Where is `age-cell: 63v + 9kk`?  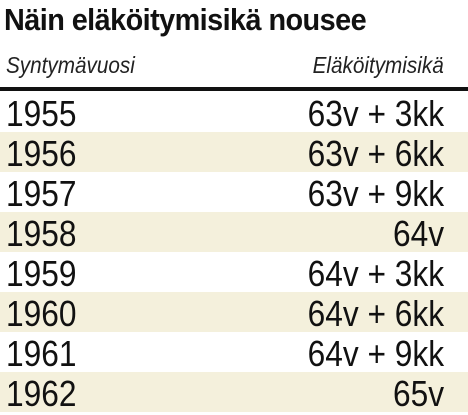
age-cell: 63v + 9kk is located at coordinates (375, 193).